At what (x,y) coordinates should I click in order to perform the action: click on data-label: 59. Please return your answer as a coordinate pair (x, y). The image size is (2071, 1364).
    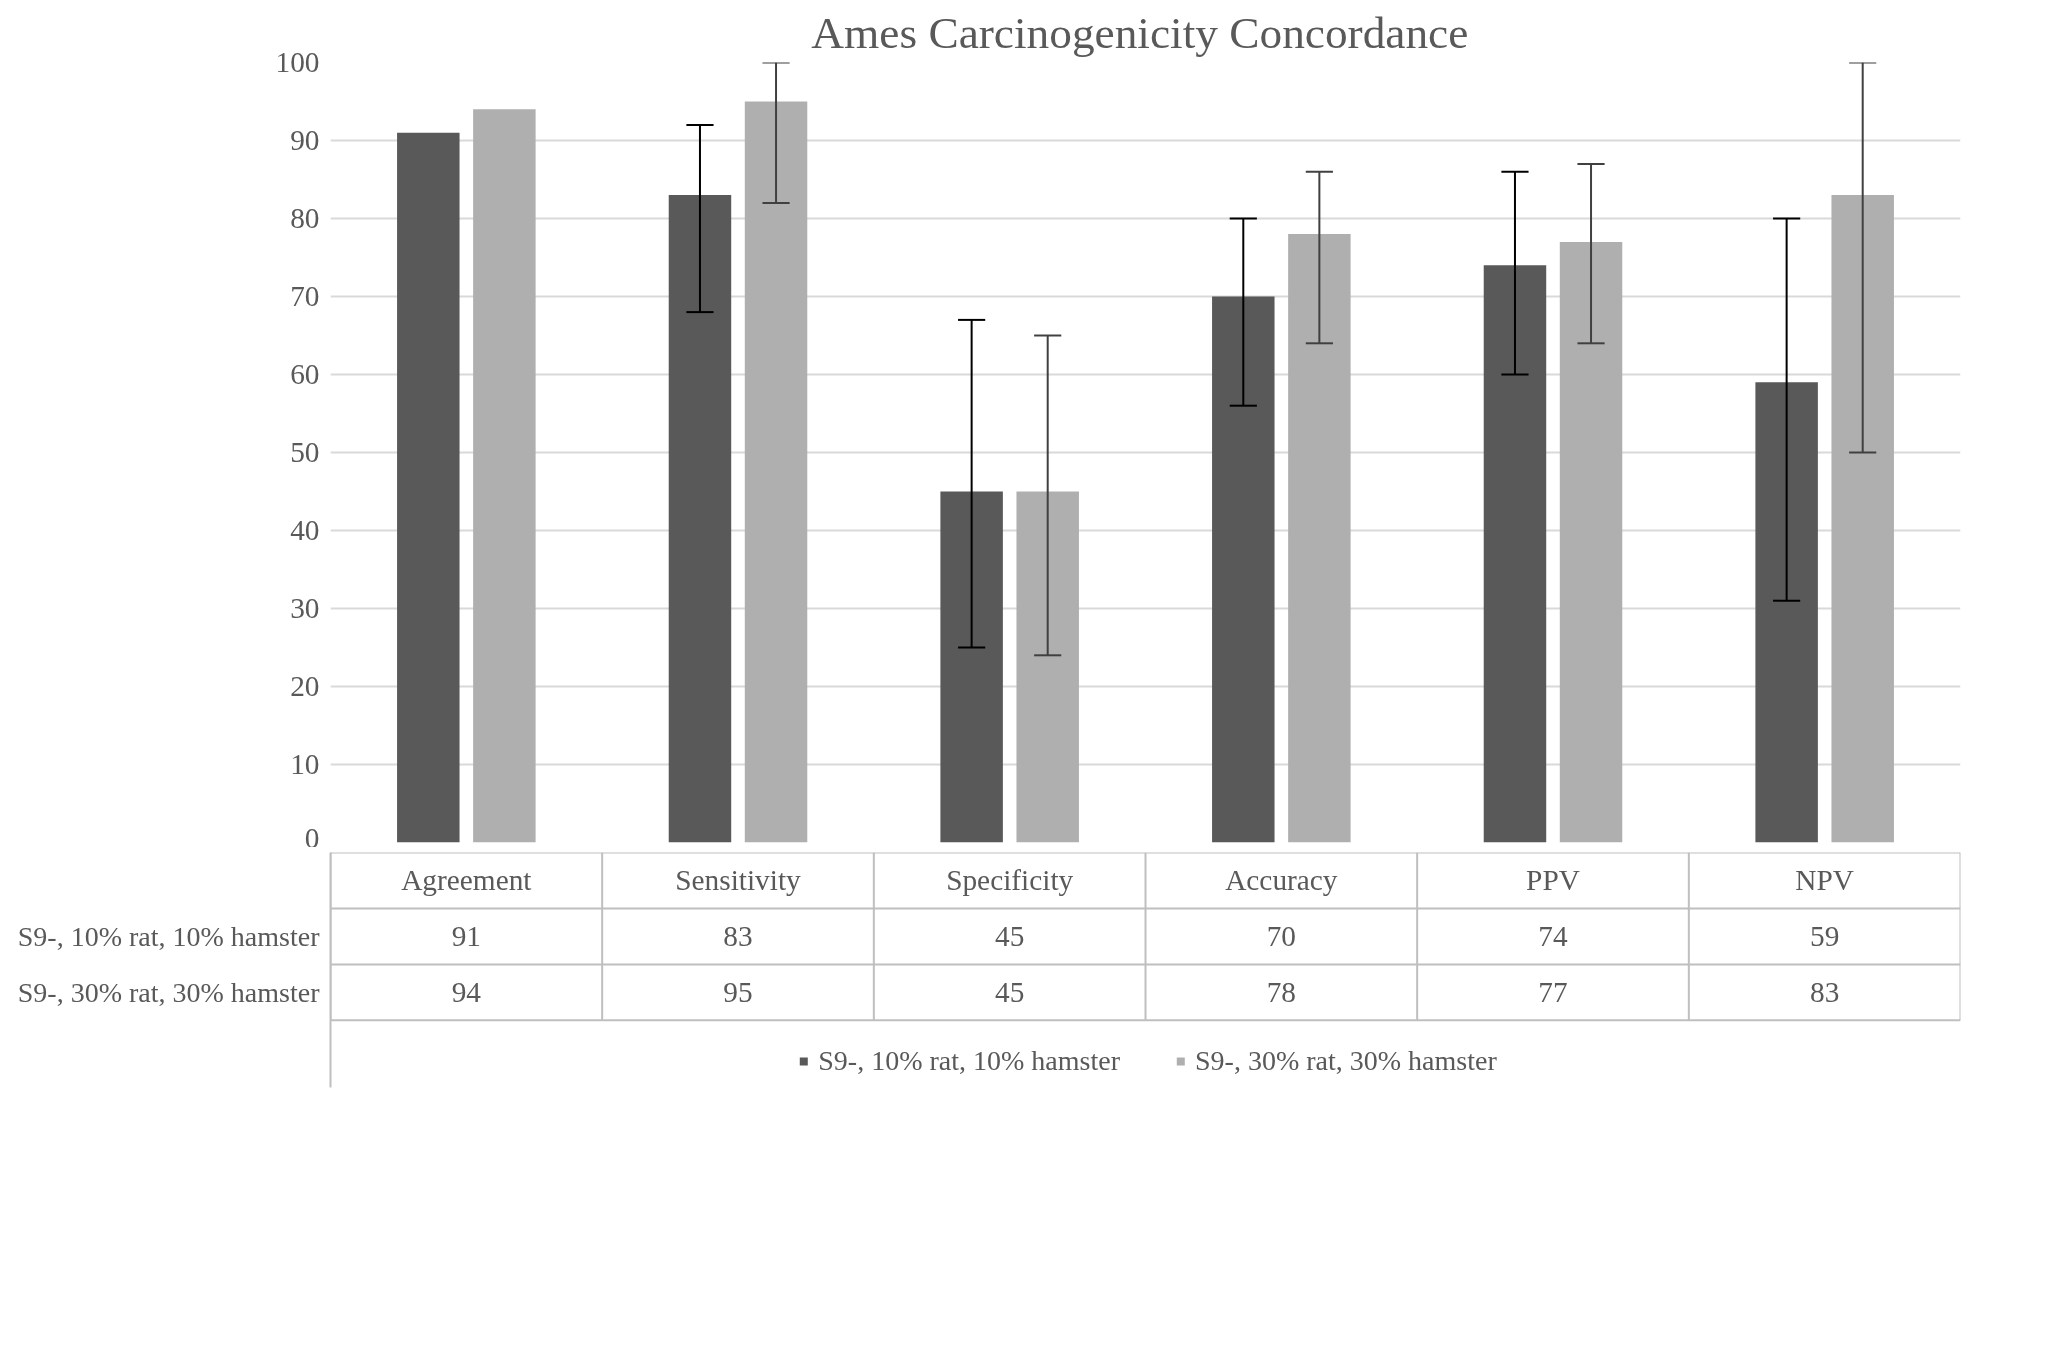
    Looking at the image, I should click on (1825, 935).